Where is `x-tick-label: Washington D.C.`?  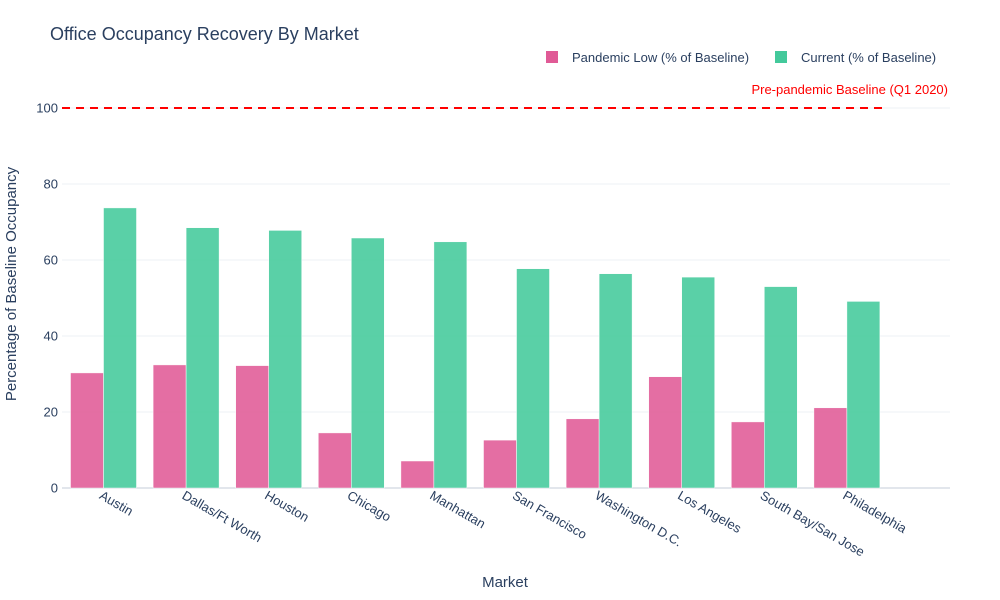
x-tick-label: Washington D.C. is located at coordinates (639, 519).